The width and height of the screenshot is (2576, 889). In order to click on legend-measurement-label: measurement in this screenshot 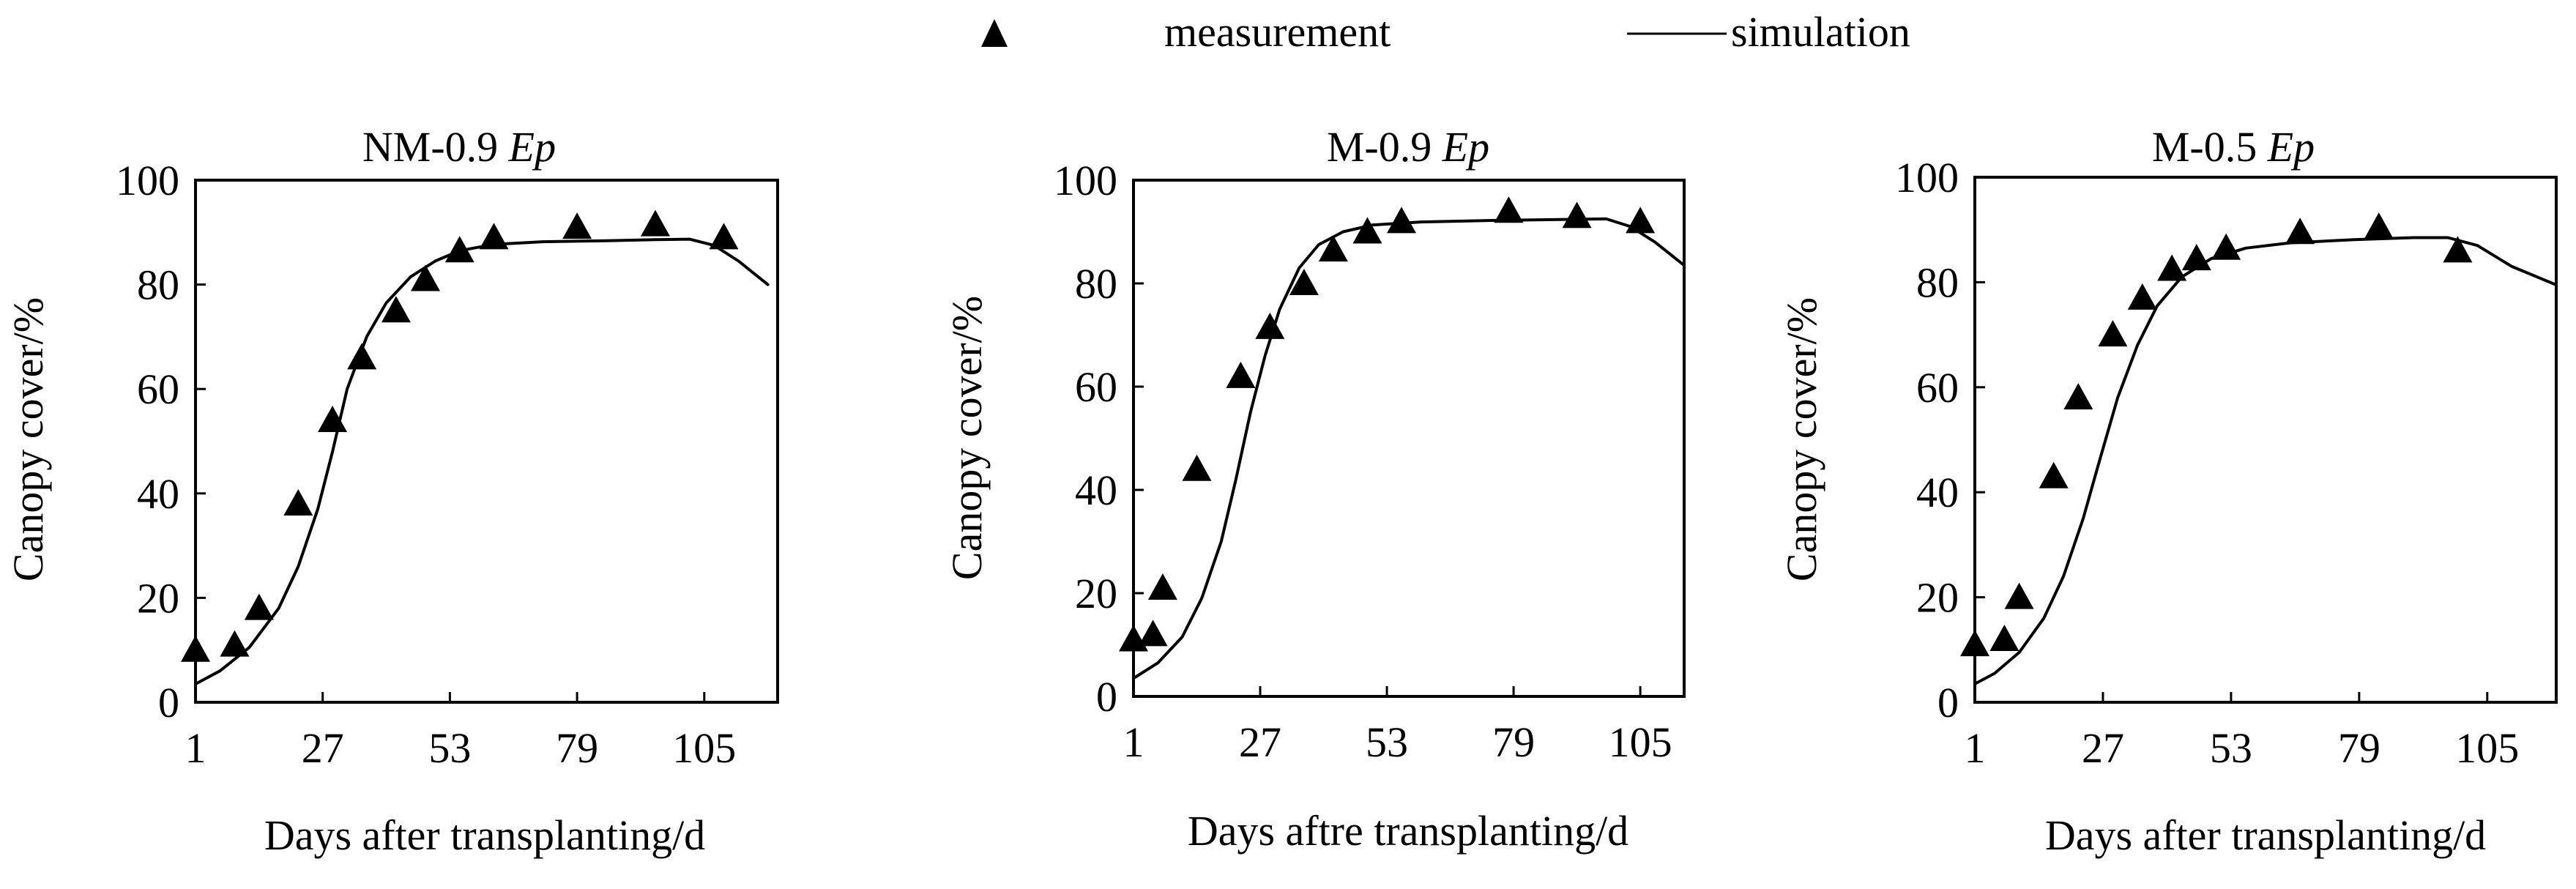, I will do `click(1277, 32)`.